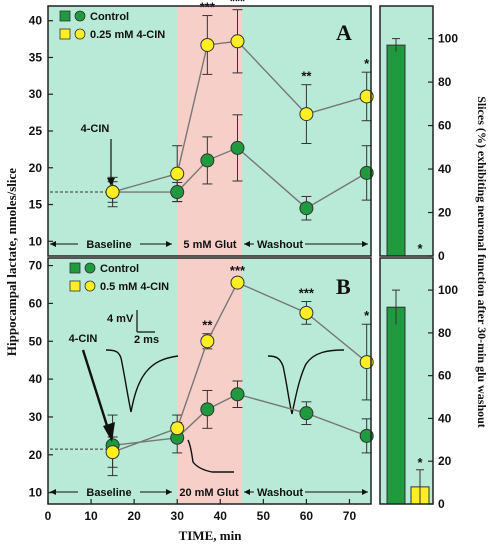 Image resolution: width=490 pixels, height=547 pixels. I want to click on bar-significance: *, so click(420, 248).